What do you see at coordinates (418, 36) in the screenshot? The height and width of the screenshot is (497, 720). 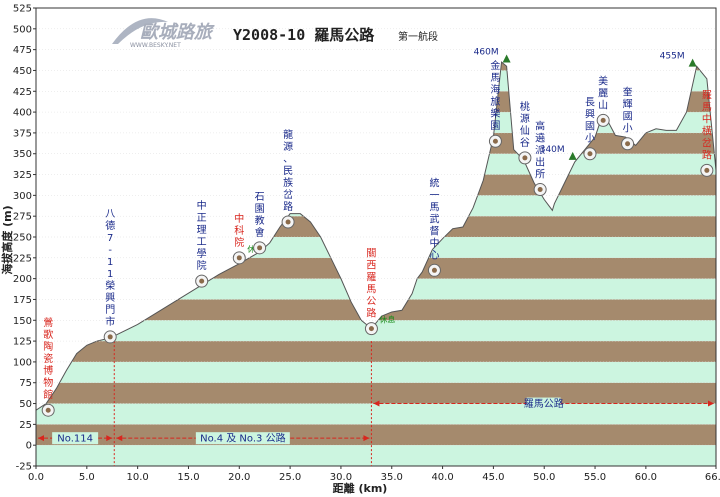 I see `chart-subtitle: 第一航段` at bounding box center [418, 36].